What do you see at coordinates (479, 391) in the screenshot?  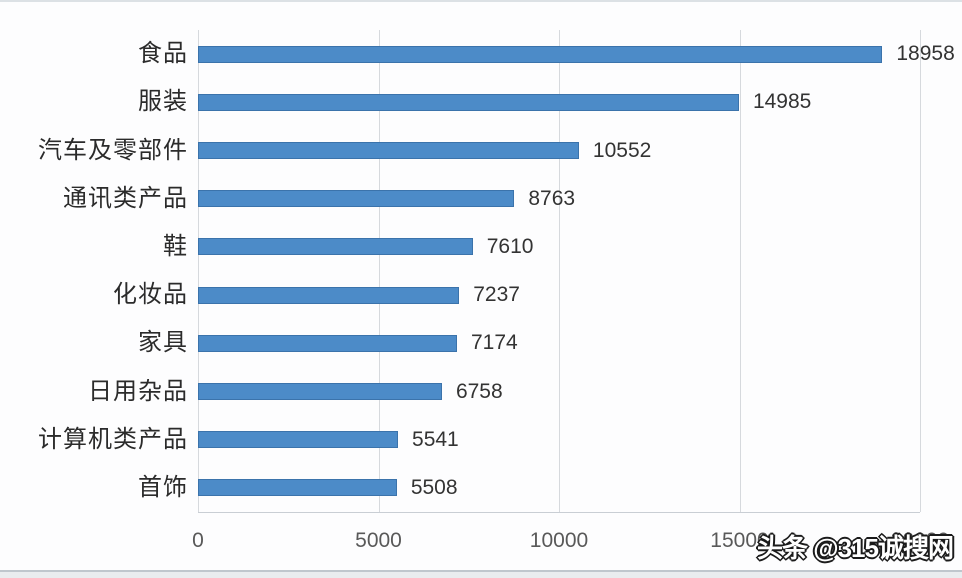 I see `value-label: 6758` at bounding box center [479, 391].